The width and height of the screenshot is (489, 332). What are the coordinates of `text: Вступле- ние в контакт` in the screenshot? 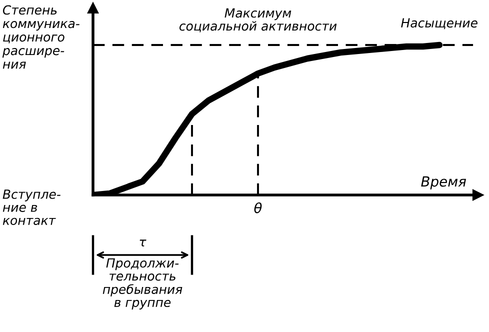 It's located at (31, 208).